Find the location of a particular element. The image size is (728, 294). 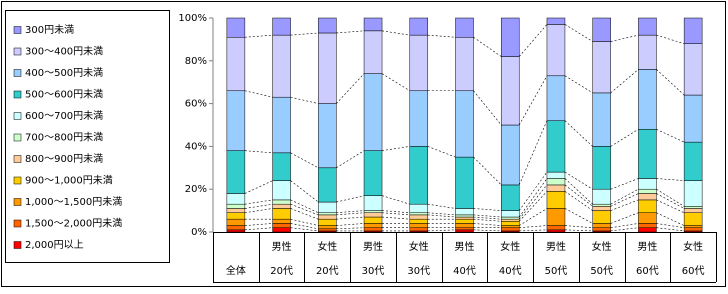

legend-label: 300～400円未満 is located at coordinates (64, 52).